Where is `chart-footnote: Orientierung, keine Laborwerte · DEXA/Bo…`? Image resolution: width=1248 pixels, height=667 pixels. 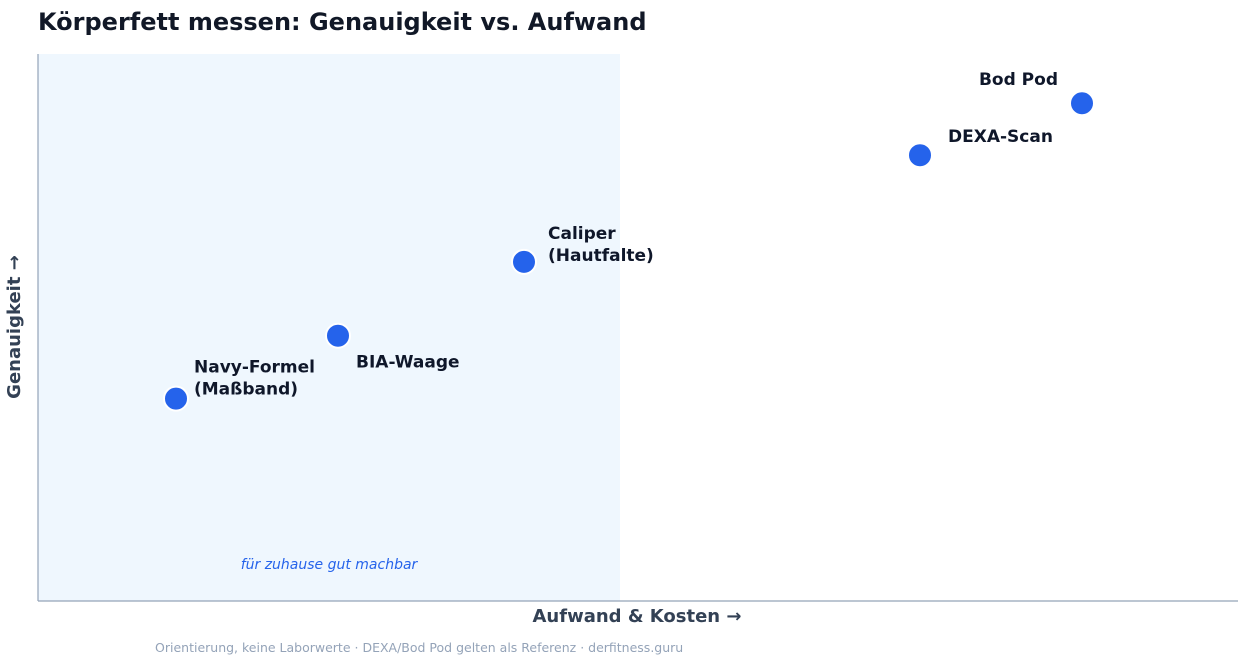 chart-footnote: Orientierung, keine Laborwerte · DEXA/Bo… is located at coordinates (419, 647).